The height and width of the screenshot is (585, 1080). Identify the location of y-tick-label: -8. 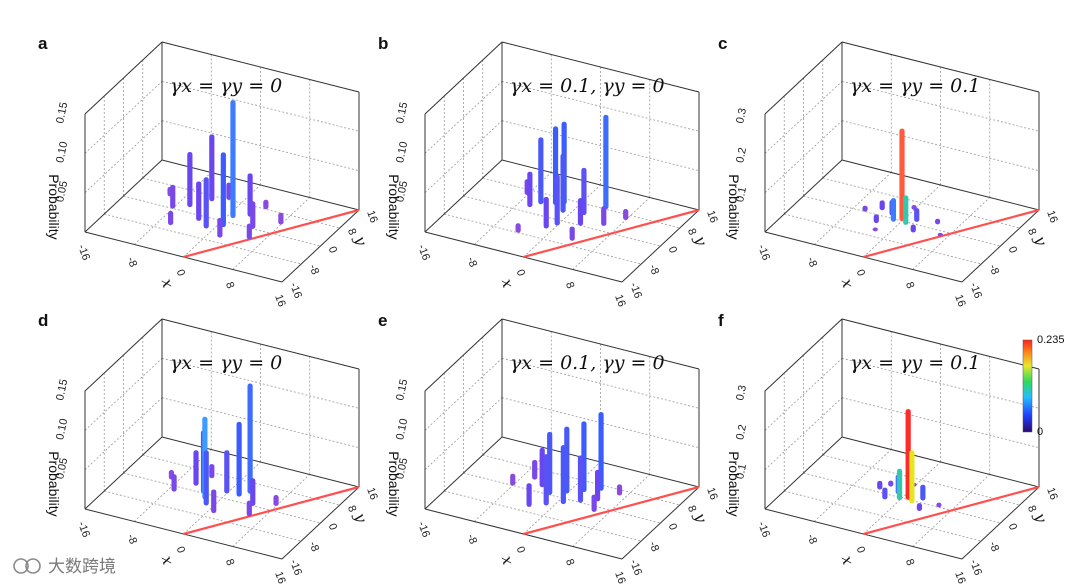
(993, 546).